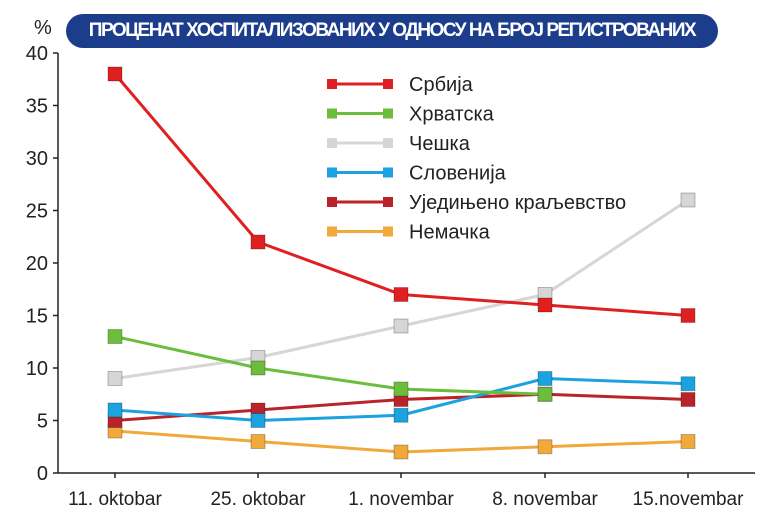 Image resolution: width=770 pixels, height=532 pixels. What do you see at coordinates (37, 212) in the screenshot?
I see `y-tick-label: 25` at bounding box center [37, 212].